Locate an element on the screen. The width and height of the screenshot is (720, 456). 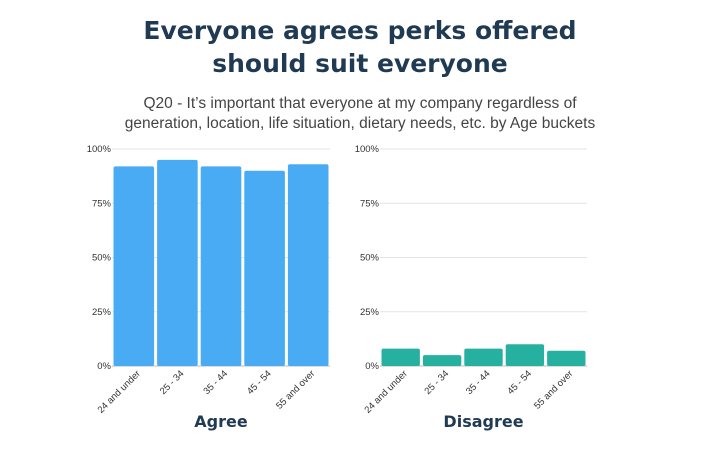
panel-label: Disagree is located at coordinates (483, 421).